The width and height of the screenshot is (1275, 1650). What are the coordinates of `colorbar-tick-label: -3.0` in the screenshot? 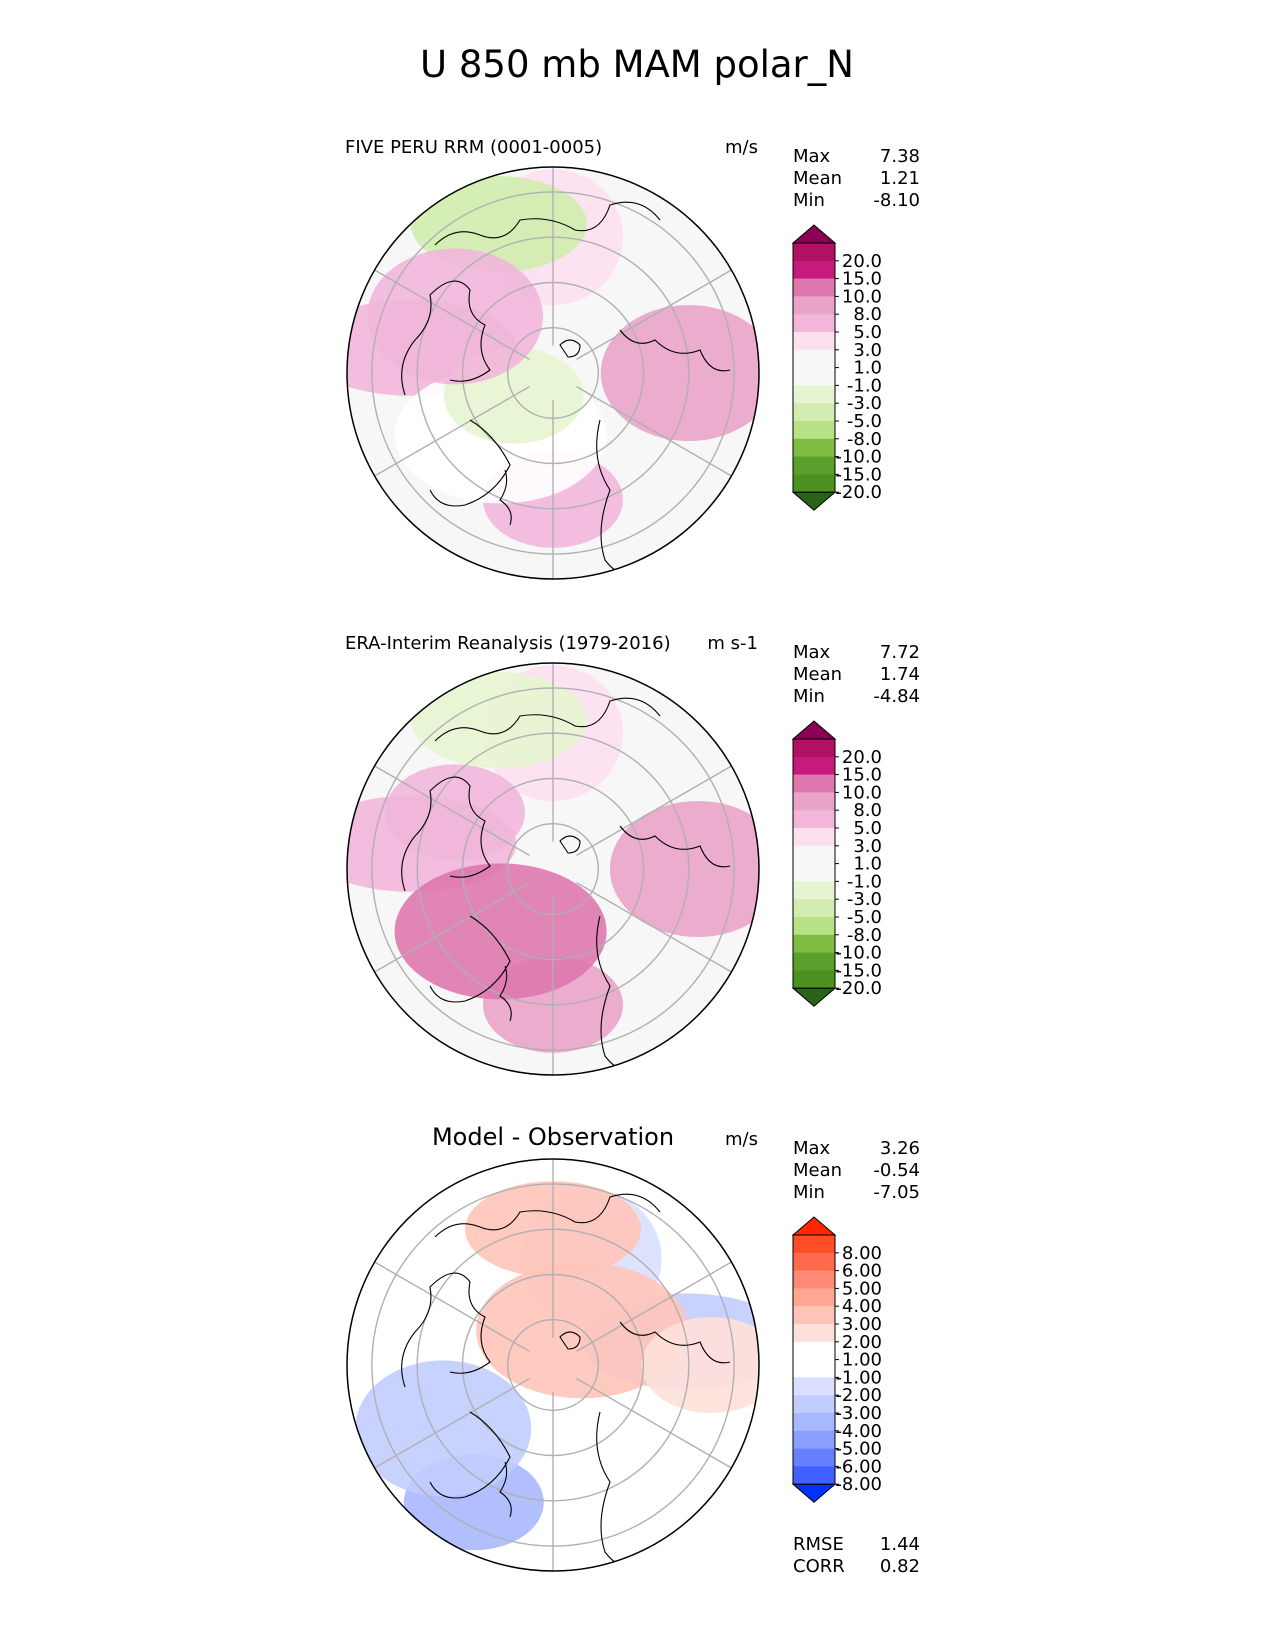 It's located at (864, 403).